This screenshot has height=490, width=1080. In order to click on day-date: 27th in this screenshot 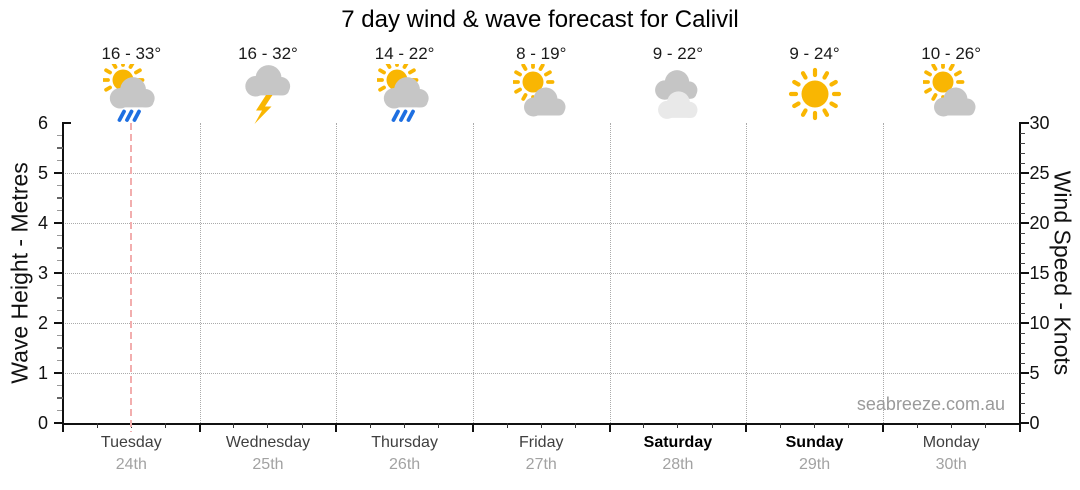, I will do `click(541, 464)`.